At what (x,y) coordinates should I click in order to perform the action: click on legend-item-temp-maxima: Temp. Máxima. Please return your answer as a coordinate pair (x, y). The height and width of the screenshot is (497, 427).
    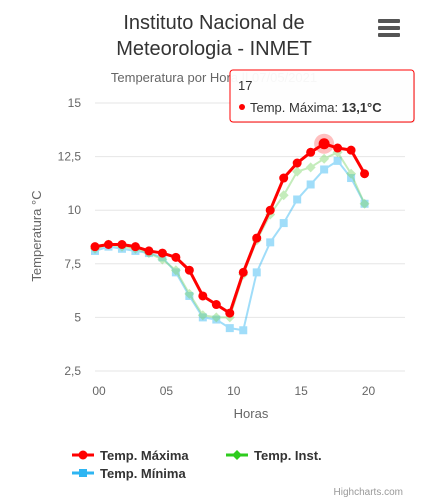
    Looking at the image, I should click on (130, 455).